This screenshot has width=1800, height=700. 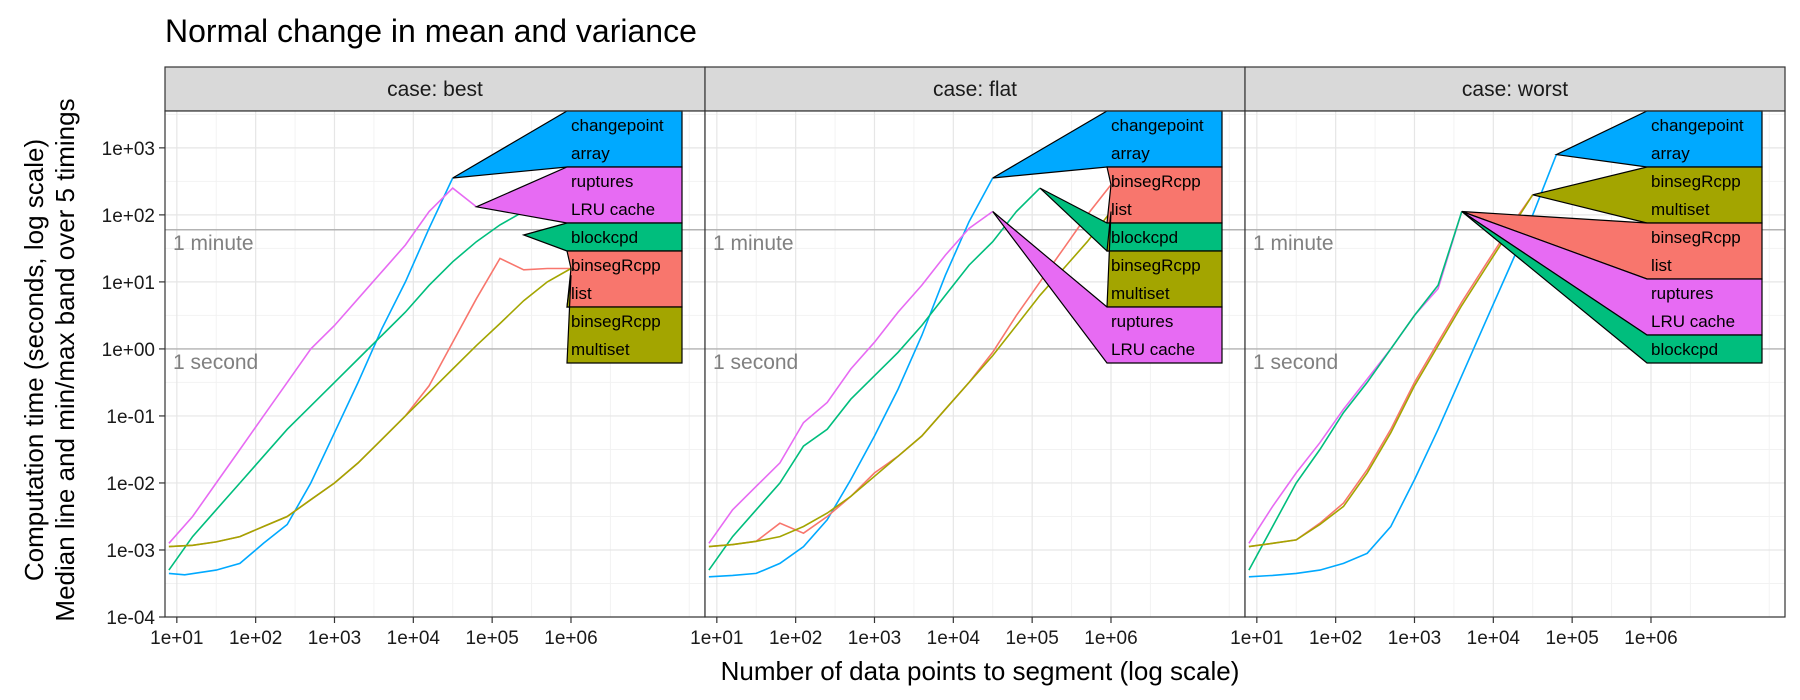 I want to click on panel-1-strip-label: case: best, so click(x=435, y=89).